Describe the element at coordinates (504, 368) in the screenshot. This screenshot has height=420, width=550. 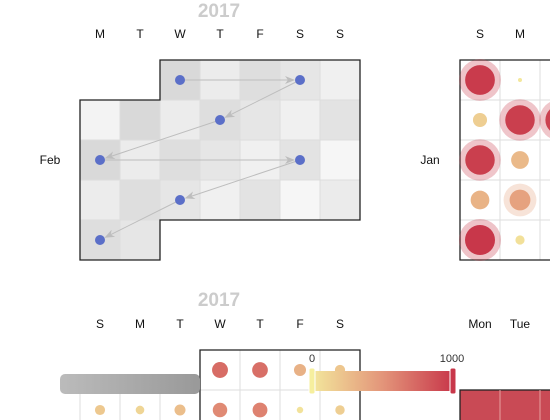
I see `calendar-bottom-right: Mon Tue` at that location.